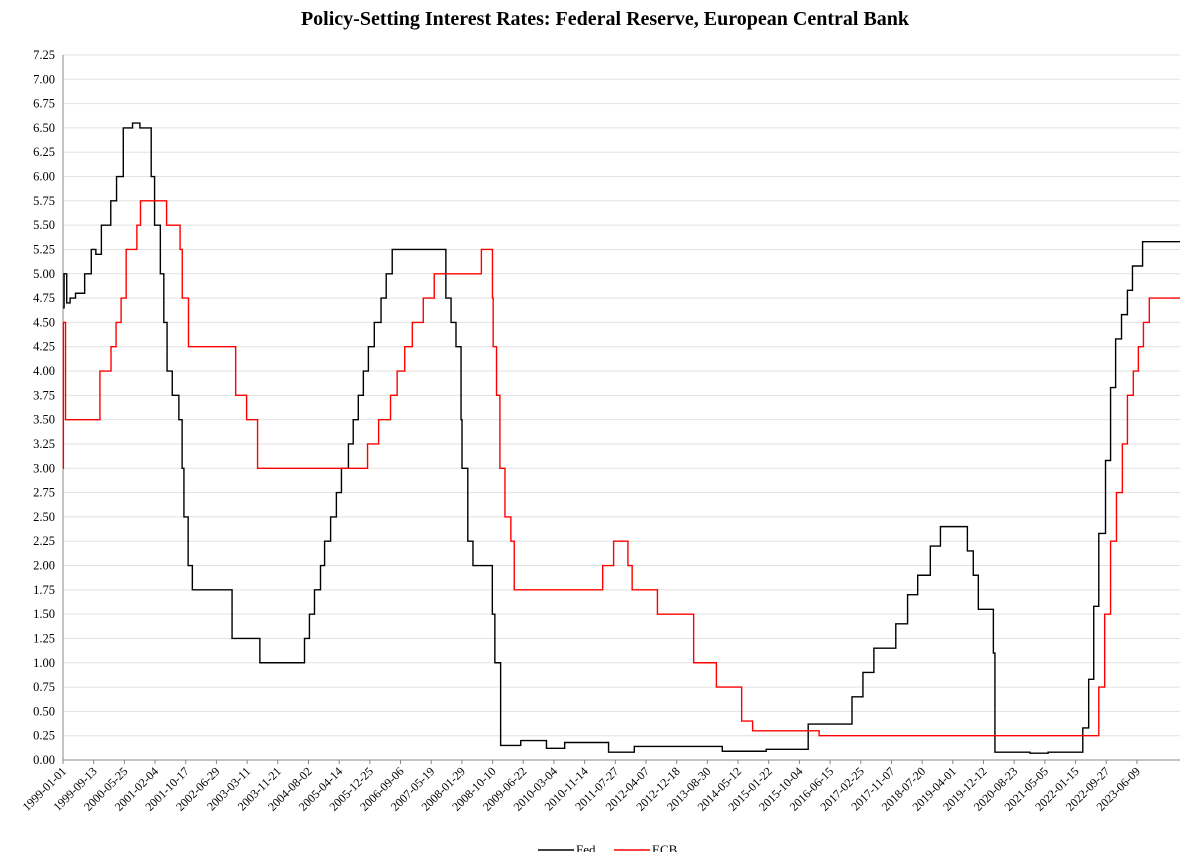 The height and width of the screenshot is (852, 1200). I want to click on y-tick-label: 0.00, so click(44, 760).